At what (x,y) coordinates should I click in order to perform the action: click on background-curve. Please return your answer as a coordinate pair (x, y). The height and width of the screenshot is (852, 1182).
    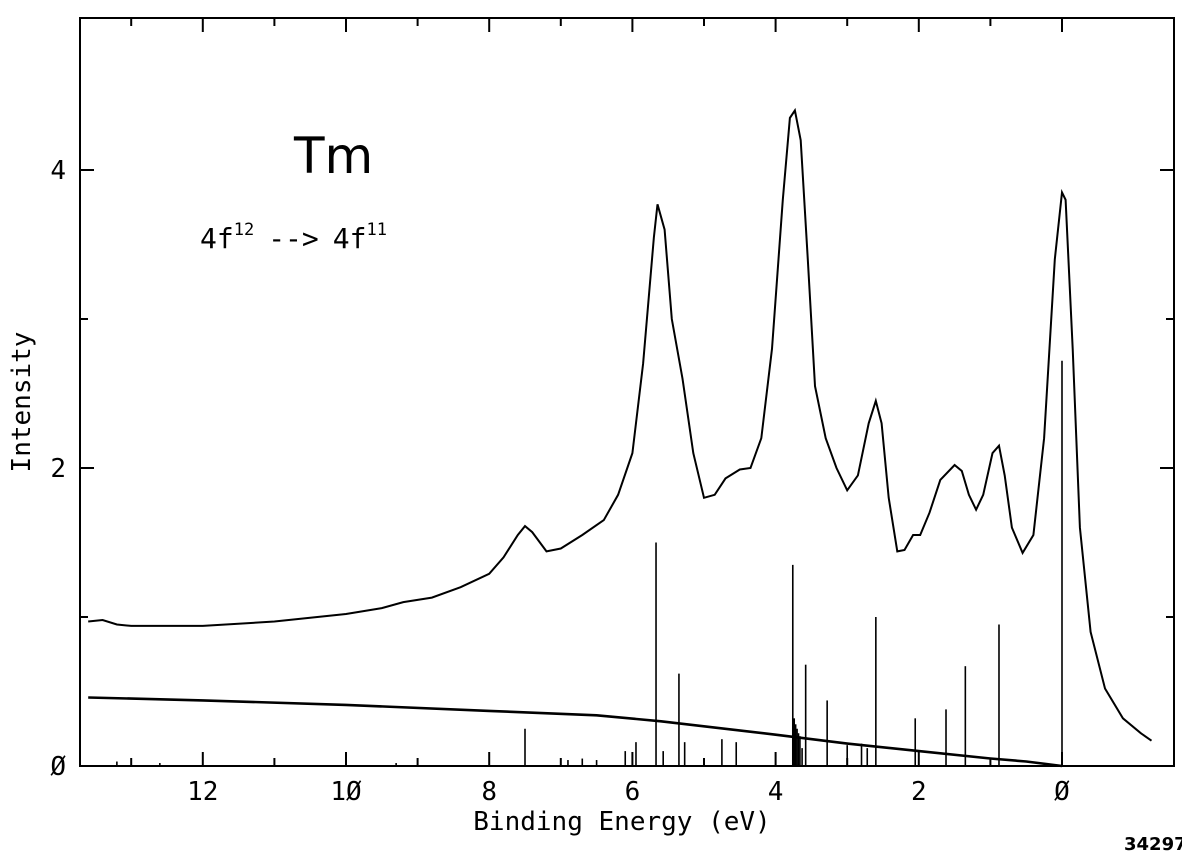
    Looking at the image, I should click on (575, 732).